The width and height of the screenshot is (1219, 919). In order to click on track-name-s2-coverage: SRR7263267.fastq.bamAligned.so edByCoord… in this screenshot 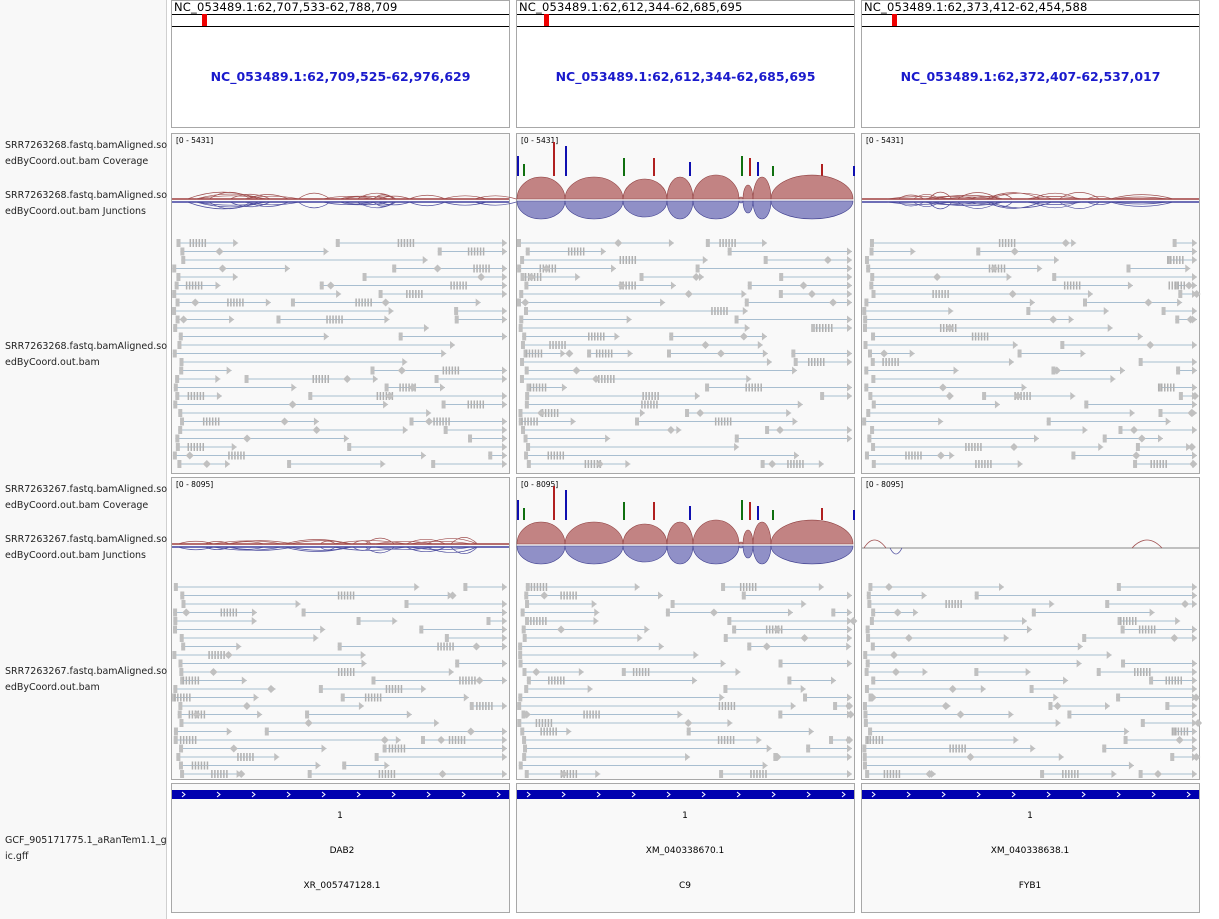, I will do `click(86, 498)`.